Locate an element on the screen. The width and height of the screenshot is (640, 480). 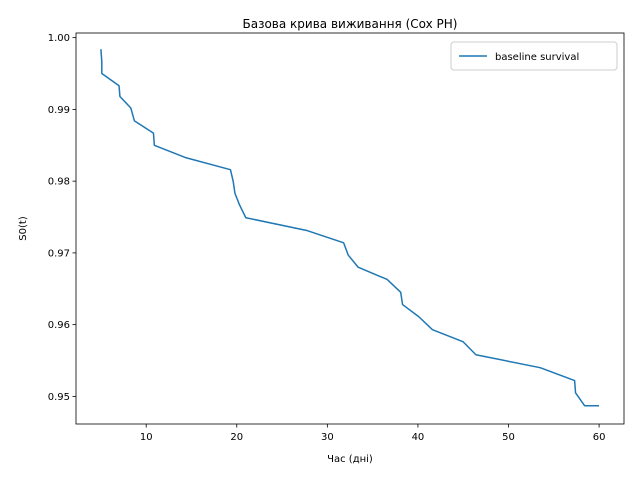
x-tick-label: 60 is located at coordinates (599, 437).